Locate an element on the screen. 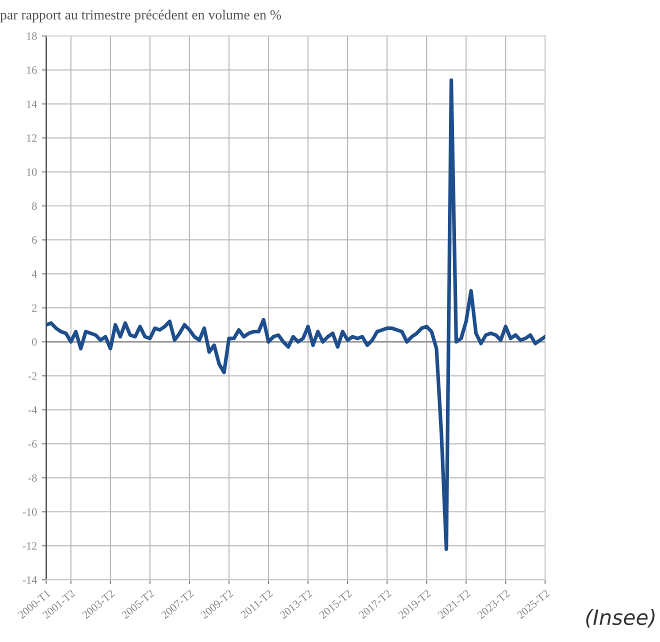 The width and height of the screenshot is (660, 642). y-tick-label: -10 is located at coordinates (29, 512).